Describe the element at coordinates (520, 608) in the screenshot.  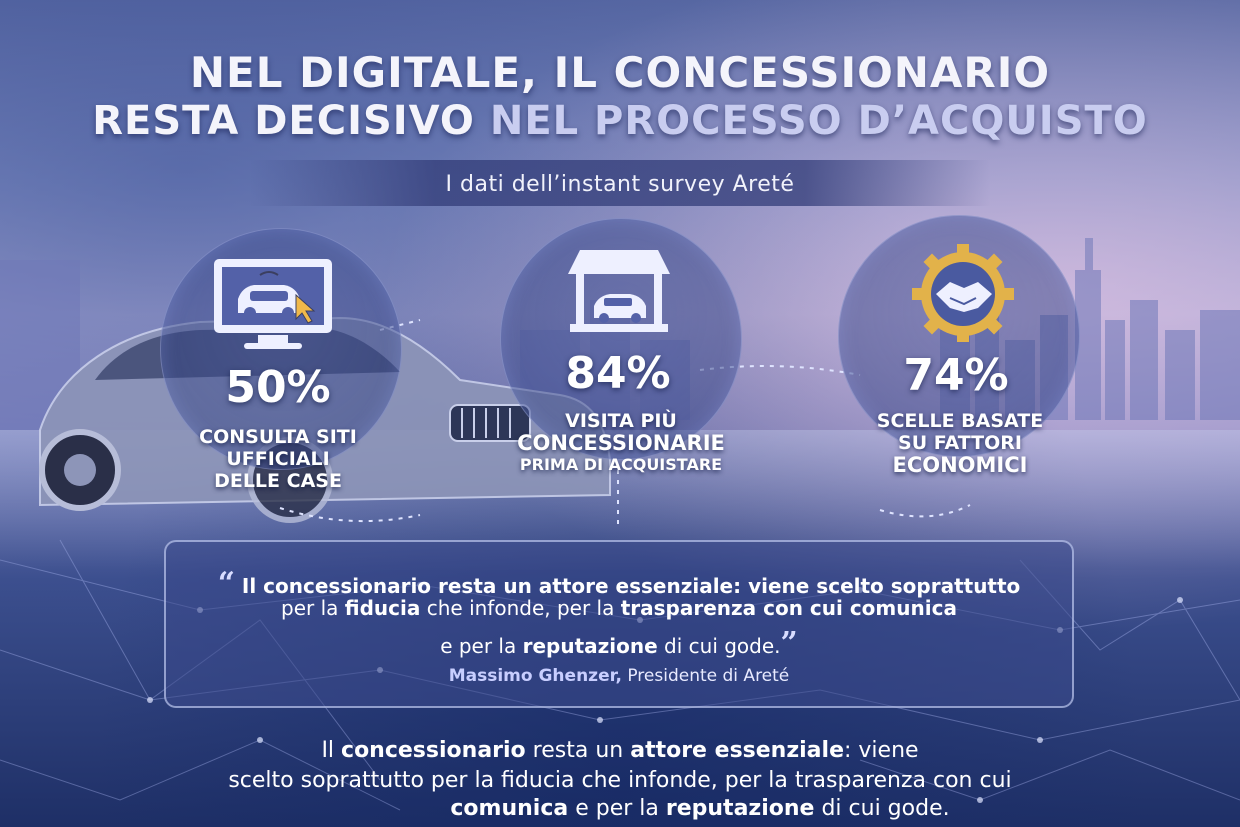
I see `quote-text: che infonde, per la` at that location.